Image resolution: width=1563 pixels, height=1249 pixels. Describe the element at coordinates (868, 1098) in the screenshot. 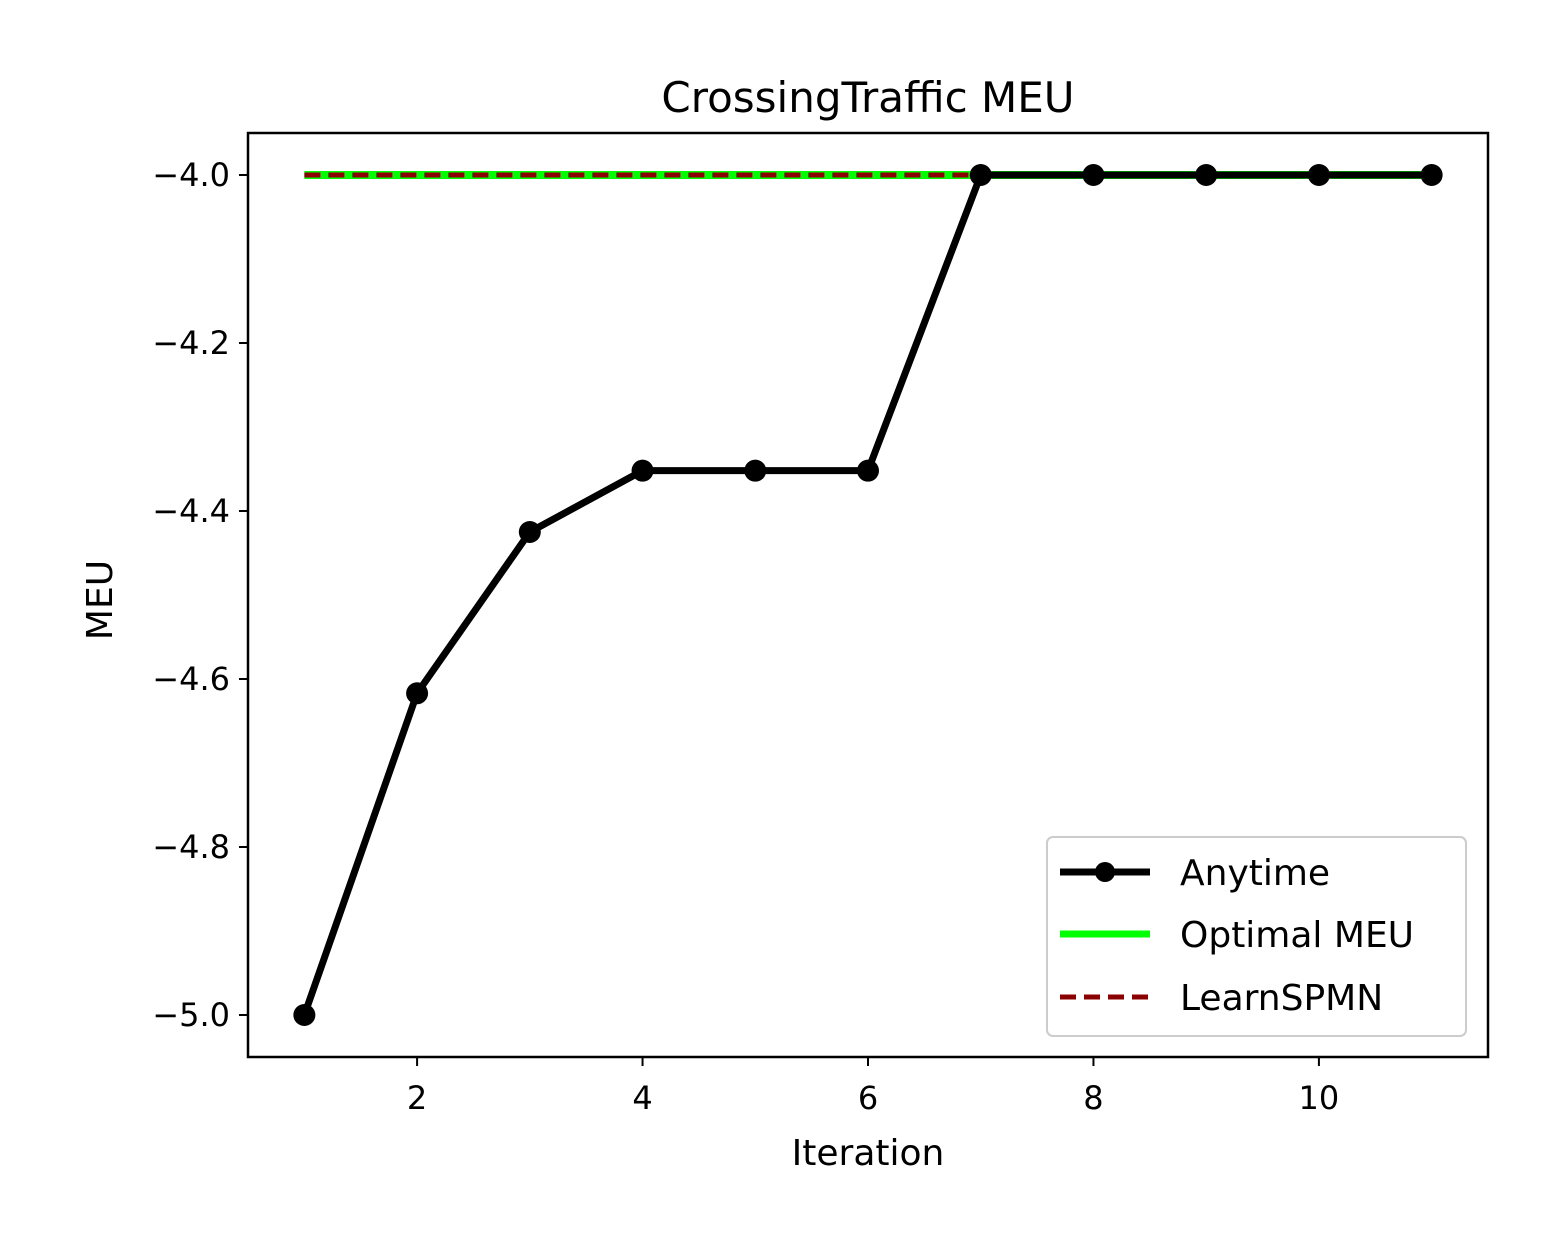

I see `x-tick-label: 6` at that location.